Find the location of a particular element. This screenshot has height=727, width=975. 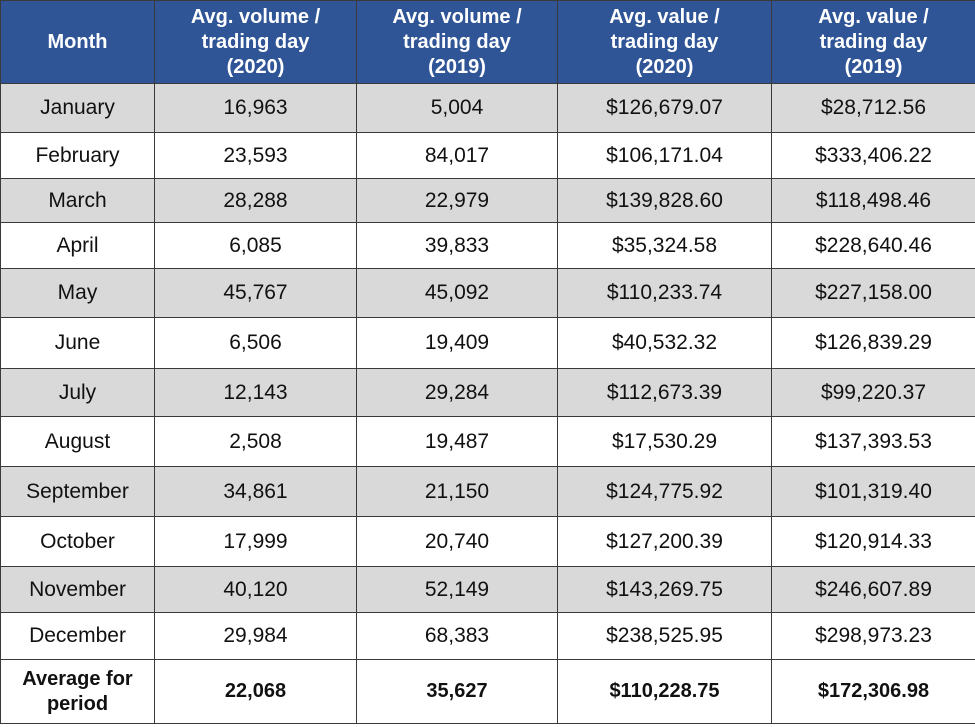

value-cell: $127,200.39 is located at coordinates (664, 541).